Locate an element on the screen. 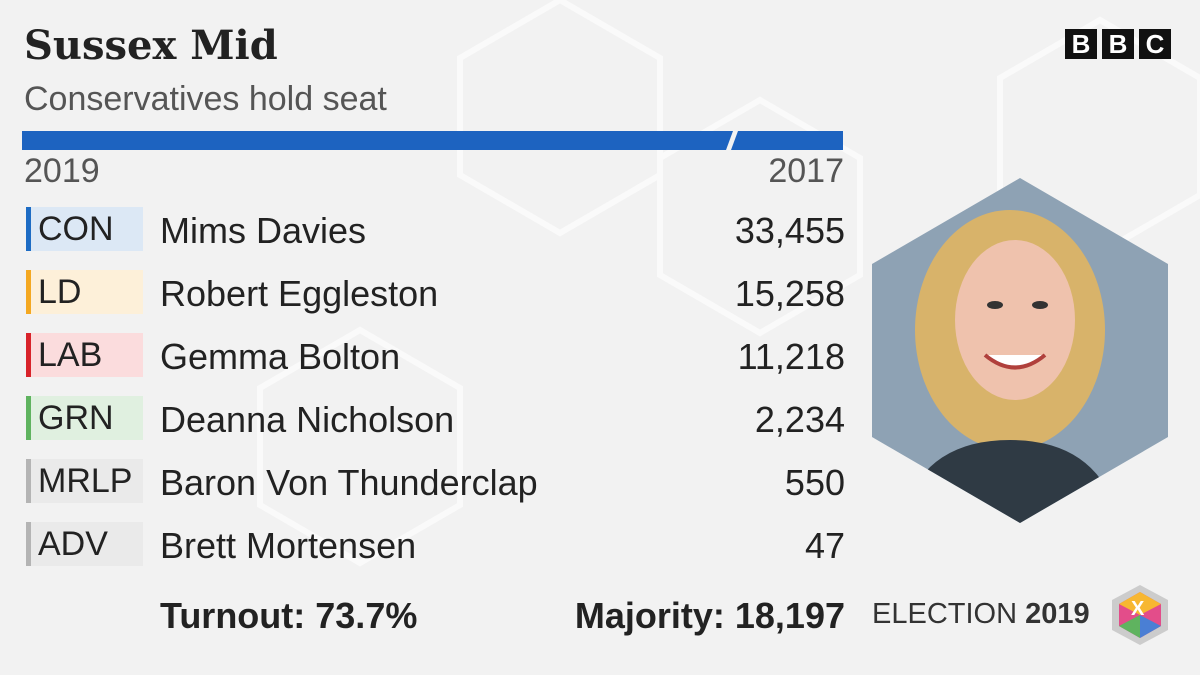 This screenshot has height=675, width=1200. candidate: Mims Davies is located at coordinates (263, 230).